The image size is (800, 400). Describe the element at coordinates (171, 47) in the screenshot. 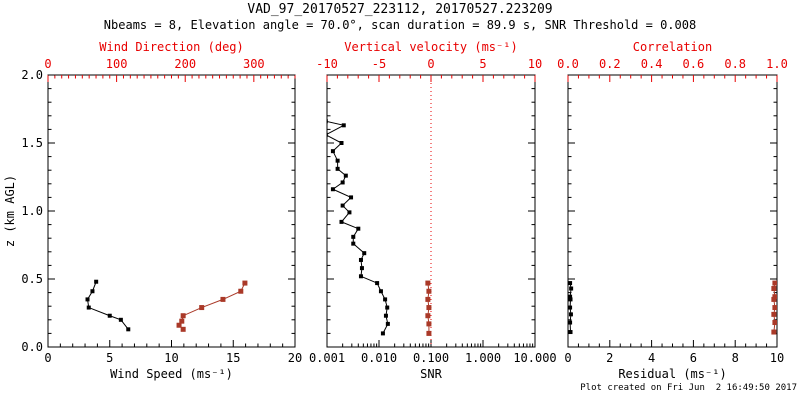

I see `x-axis-title-top: Wind Direction (deg)` at that location.